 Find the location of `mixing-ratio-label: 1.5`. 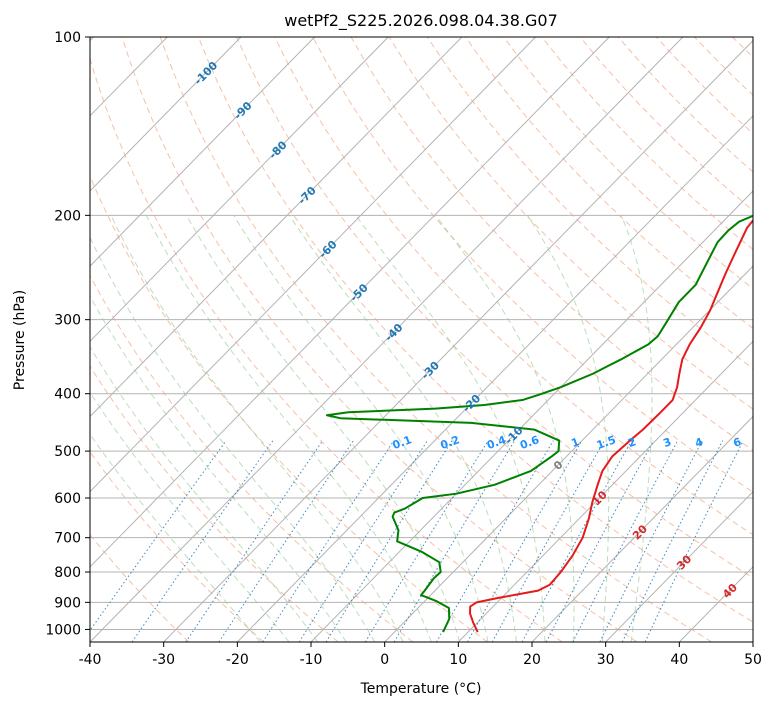

mixing-ratio-label: 1.5 is located at coordinates (606, 442).